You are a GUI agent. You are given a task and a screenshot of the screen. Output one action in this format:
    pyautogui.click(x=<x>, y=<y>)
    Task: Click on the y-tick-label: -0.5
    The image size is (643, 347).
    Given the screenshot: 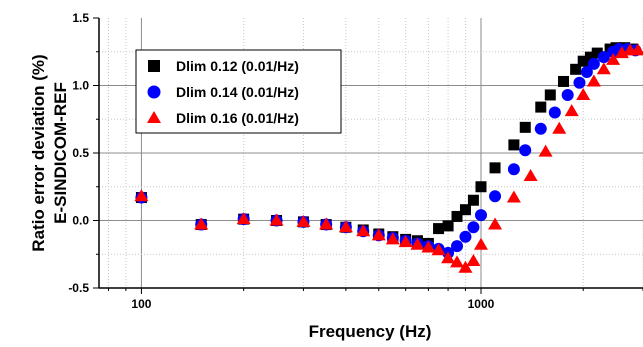 What is the action you would take?
    pyautogui.click(x=78, y=288)
    